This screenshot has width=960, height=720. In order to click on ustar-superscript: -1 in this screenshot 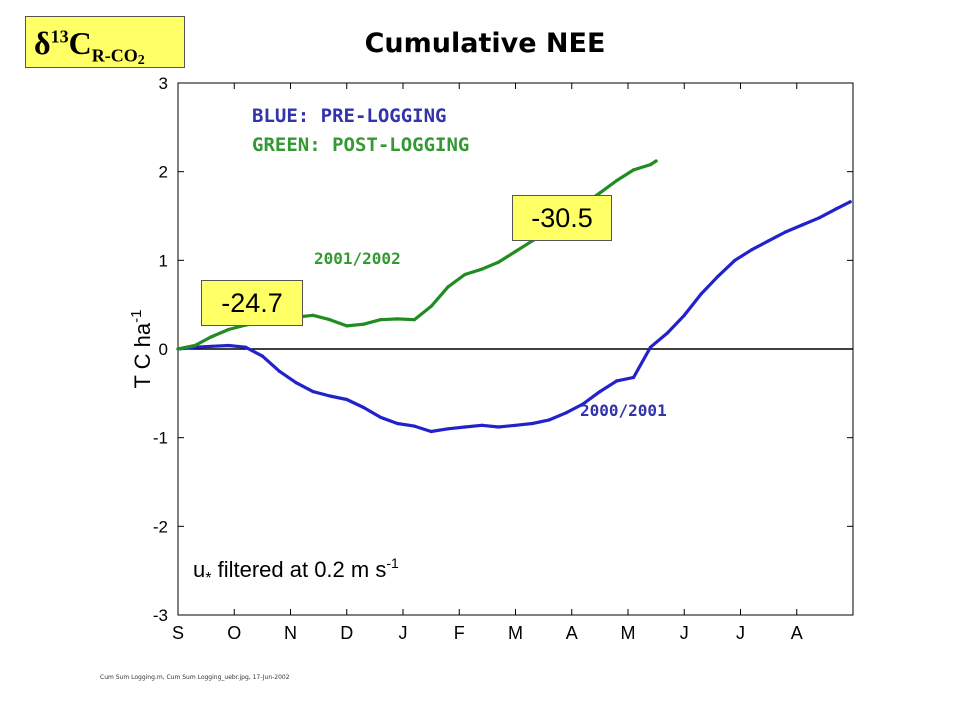, I will do `click(392, 563)`.